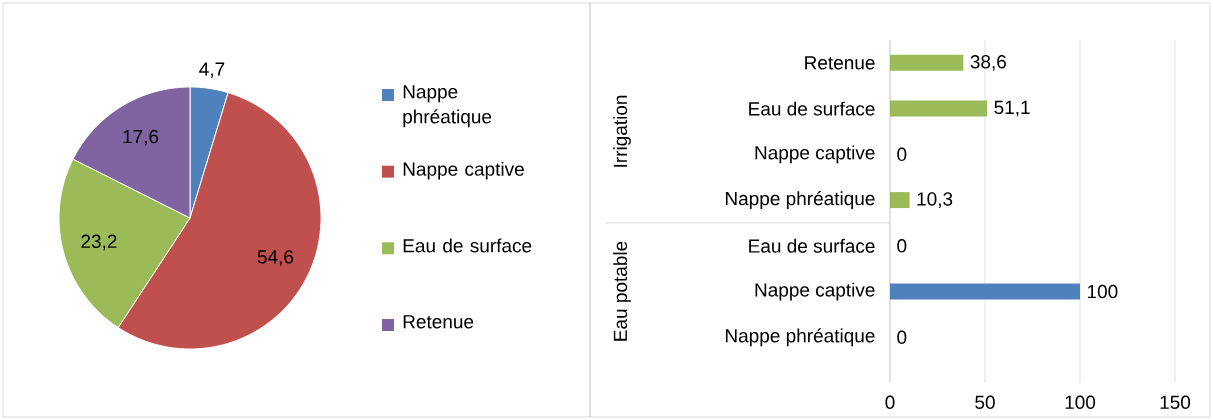 The height and width of the screenshot is (420, 1213). What do you see at coordinates (1102, 291) in the screenshot?
I see `data-label: 100` at bounding box center [1102, 291].